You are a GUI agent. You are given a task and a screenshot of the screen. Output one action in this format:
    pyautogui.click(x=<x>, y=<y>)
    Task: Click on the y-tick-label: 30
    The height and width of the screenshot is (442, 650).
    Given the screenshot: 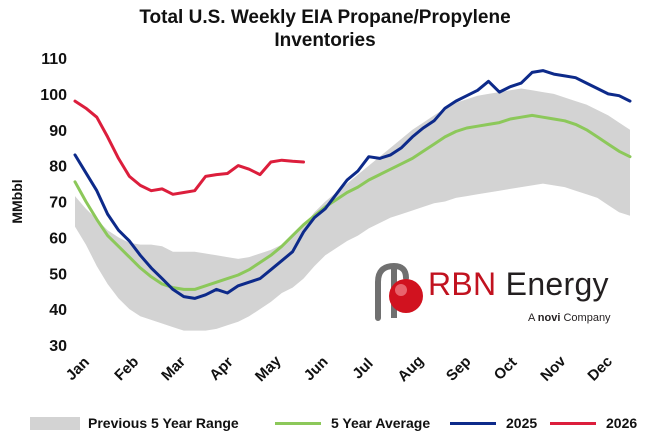 What is the action you would take?
    pyautogui.click(x=58, y=346)
    